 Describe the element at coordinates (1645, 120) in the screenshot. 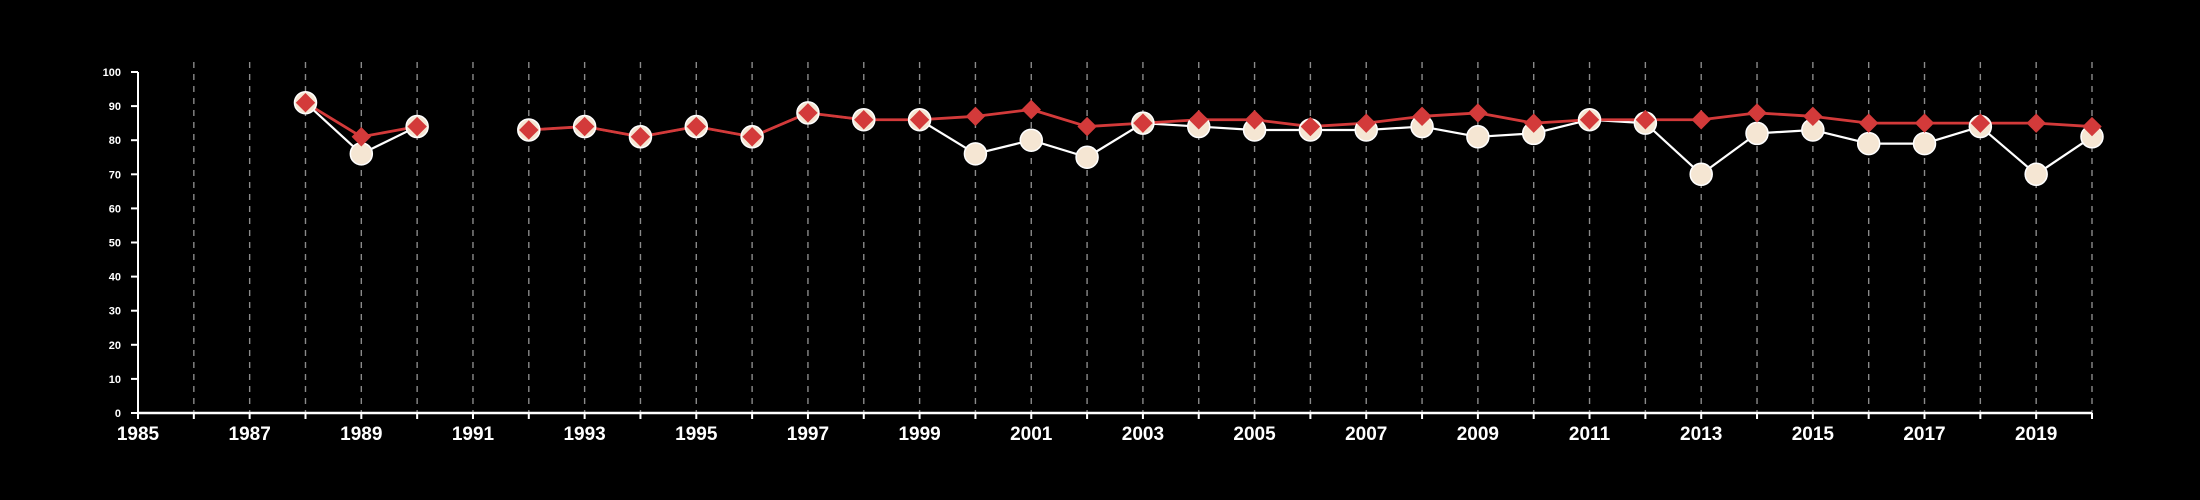

I see `series-2-point-2012` at that location.